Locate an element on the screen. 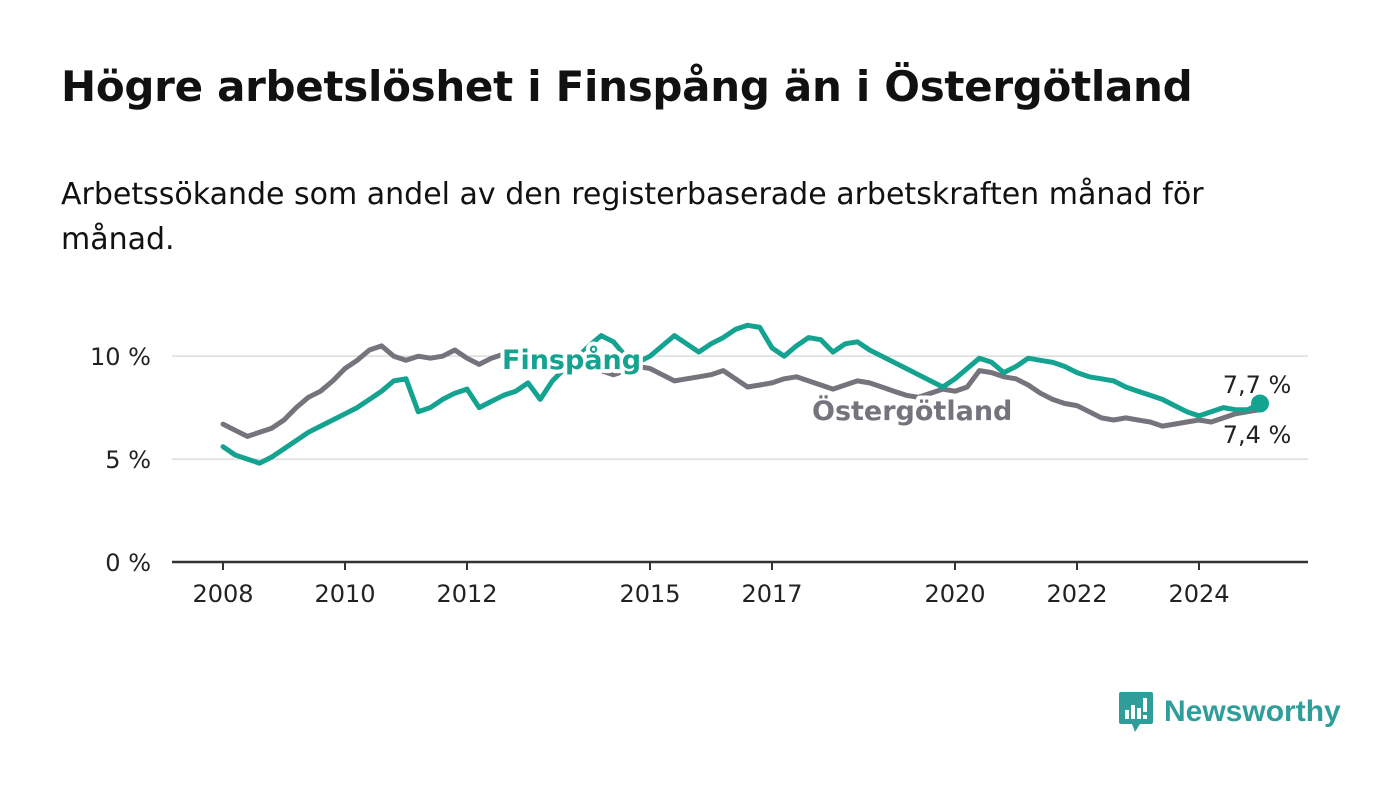 The width and height of the screenshot is (1400, 794). finspang-end-label-halo: 7,7 % is located at coordinates (1257, 385).